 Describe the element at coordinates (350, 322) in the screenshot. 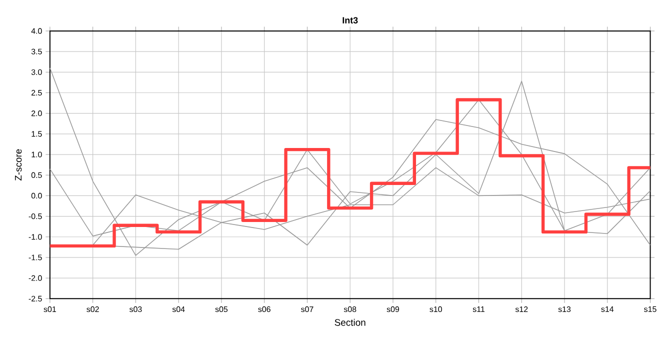

I see `x-axis-title: Section` at that location.